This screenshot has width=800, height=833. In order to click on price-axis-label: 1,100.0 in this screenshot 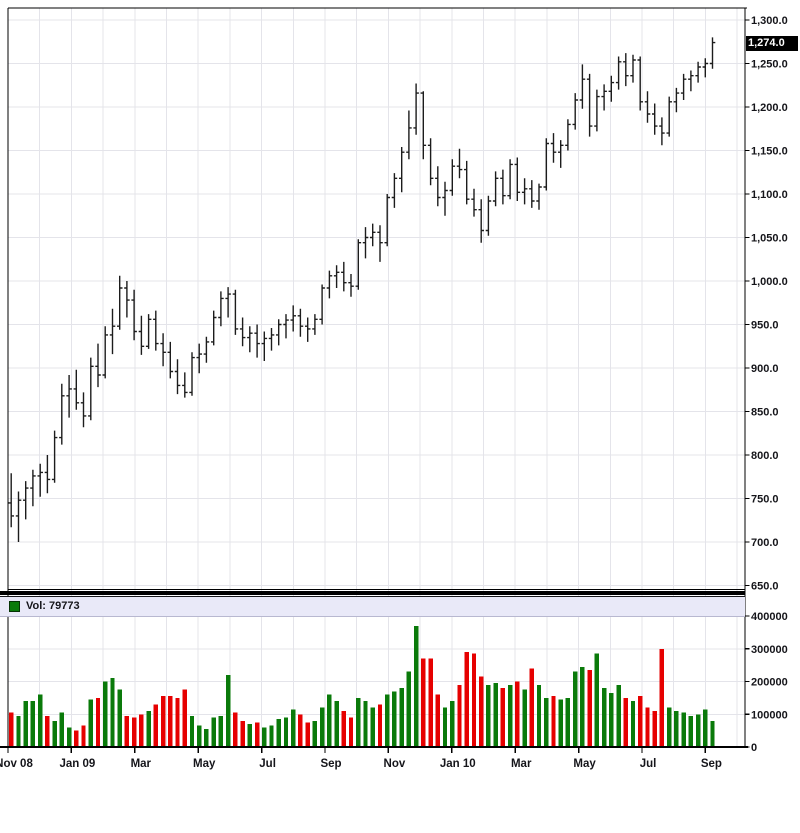, I will do `click(769, 195)`.